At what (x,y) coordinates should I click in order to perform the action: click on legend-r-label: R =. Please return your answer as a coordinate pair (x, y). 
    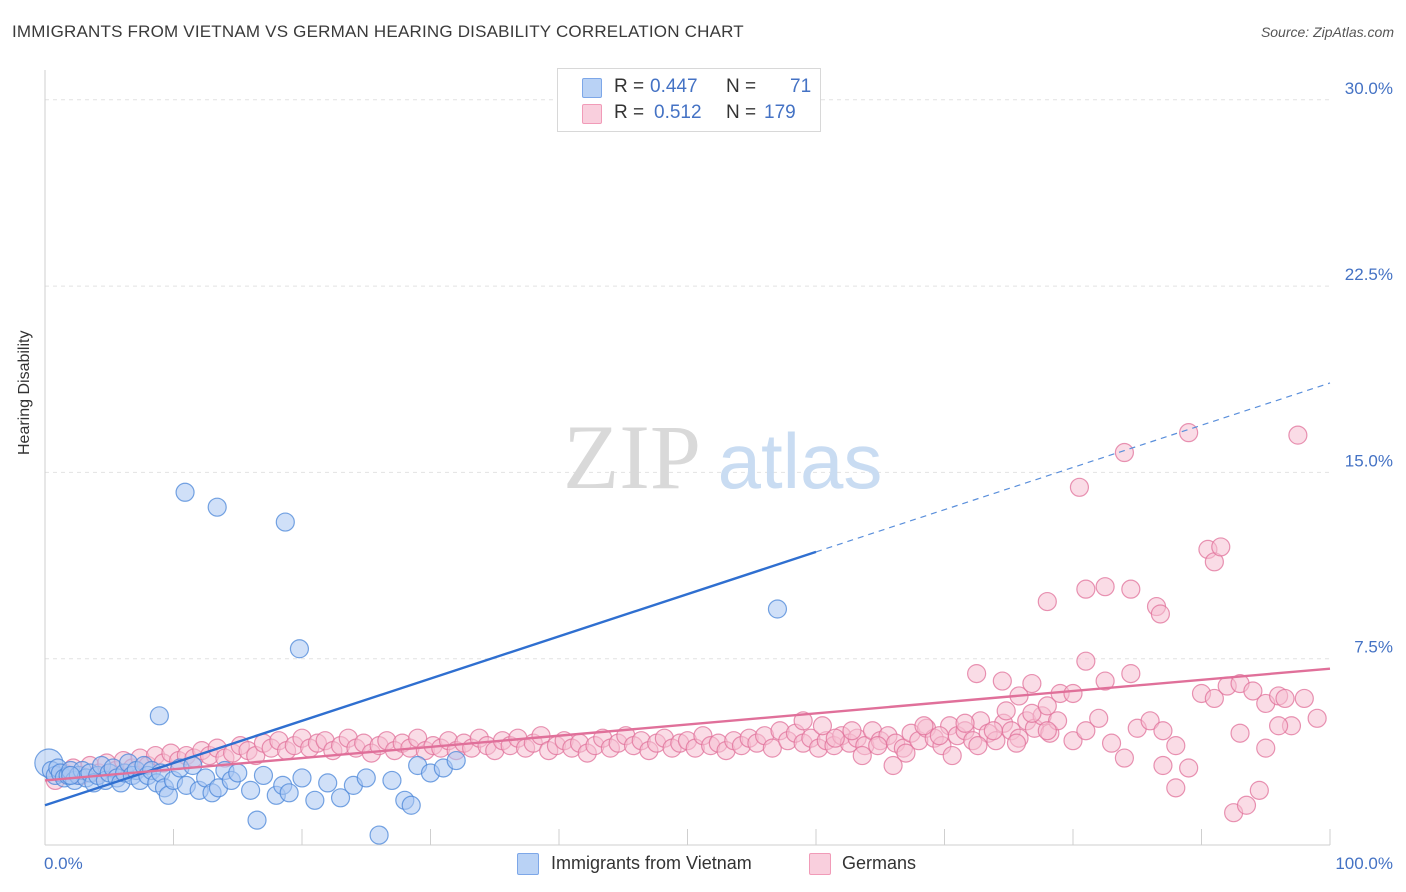
    Looking at the image, I should click on (629, 86).